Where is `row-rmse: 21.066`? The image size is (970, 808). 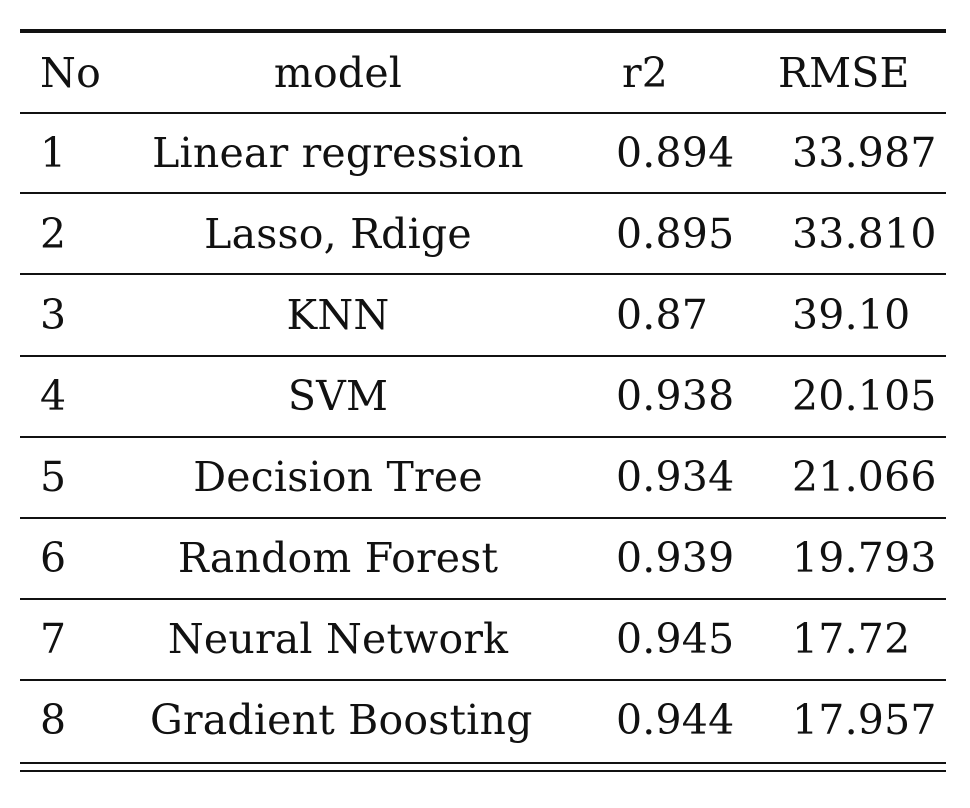 row-rmse: 21.066 is located at coordinates (864, 477).